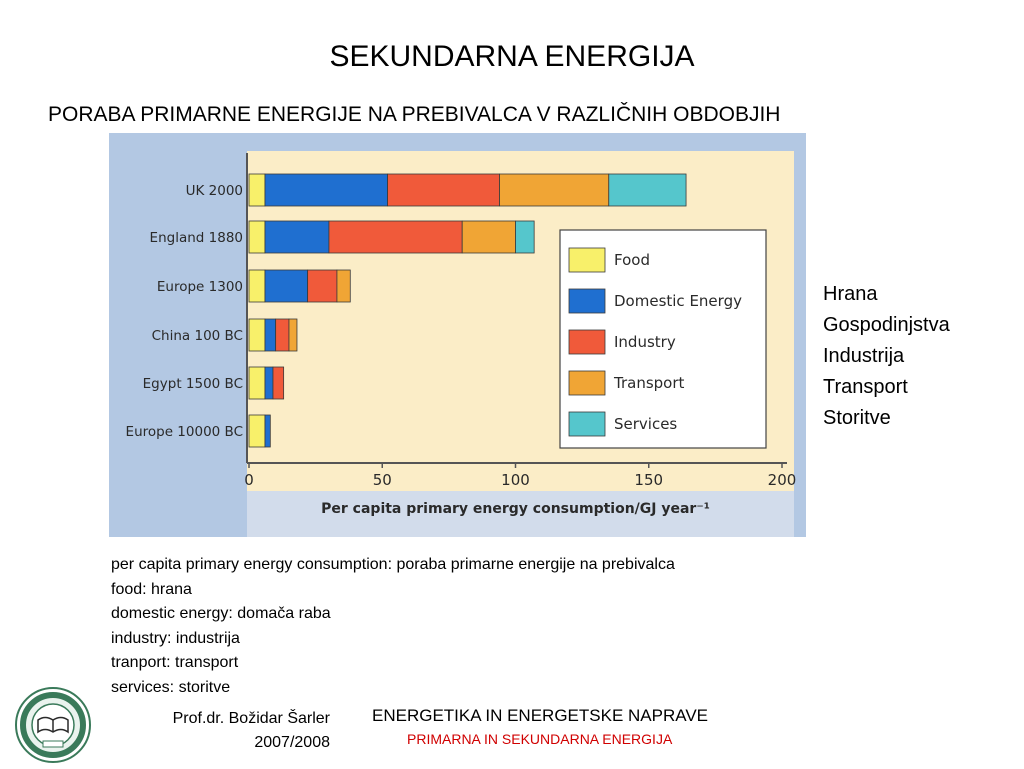  What do you see at coordinates (512, 56) in the screenshot?
I see `slide-title: SEKUNDARNA ENERGIJA` at bounding box center [512, 56].